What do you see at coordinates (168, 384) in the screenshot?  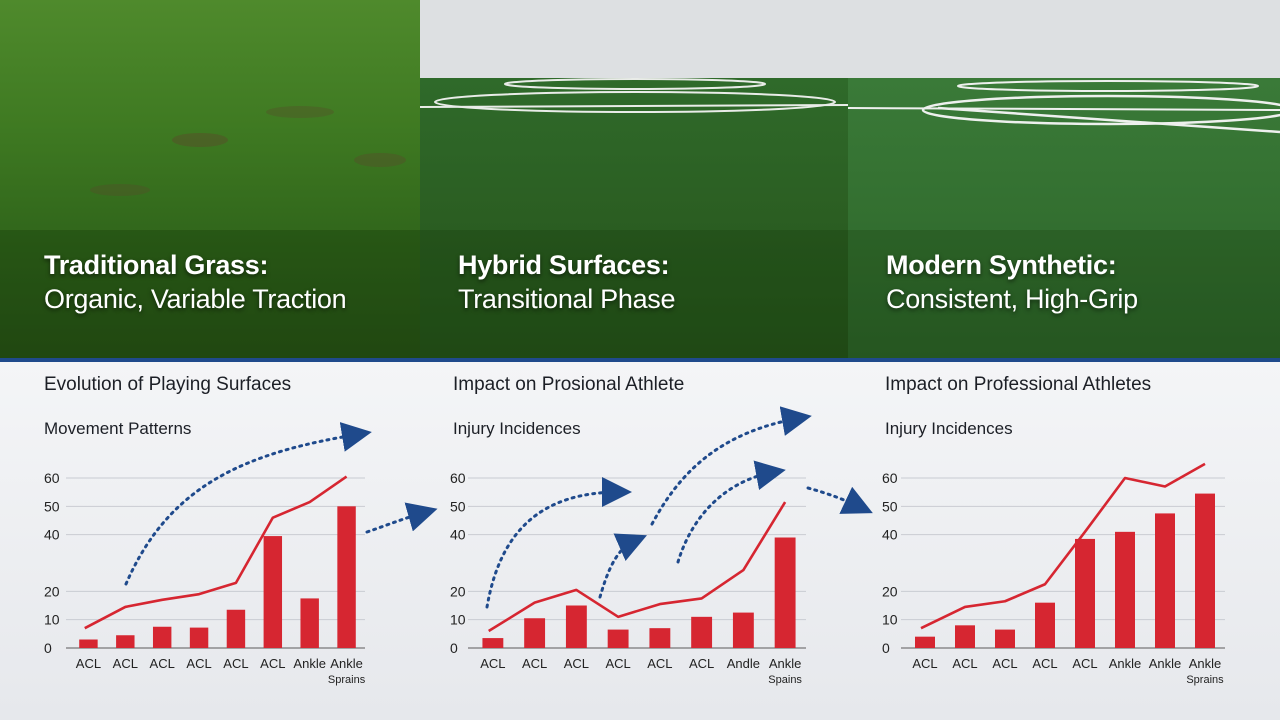 I see `chart-title: Evolution of Playing Surfaces` at bounding box center [168, 384].